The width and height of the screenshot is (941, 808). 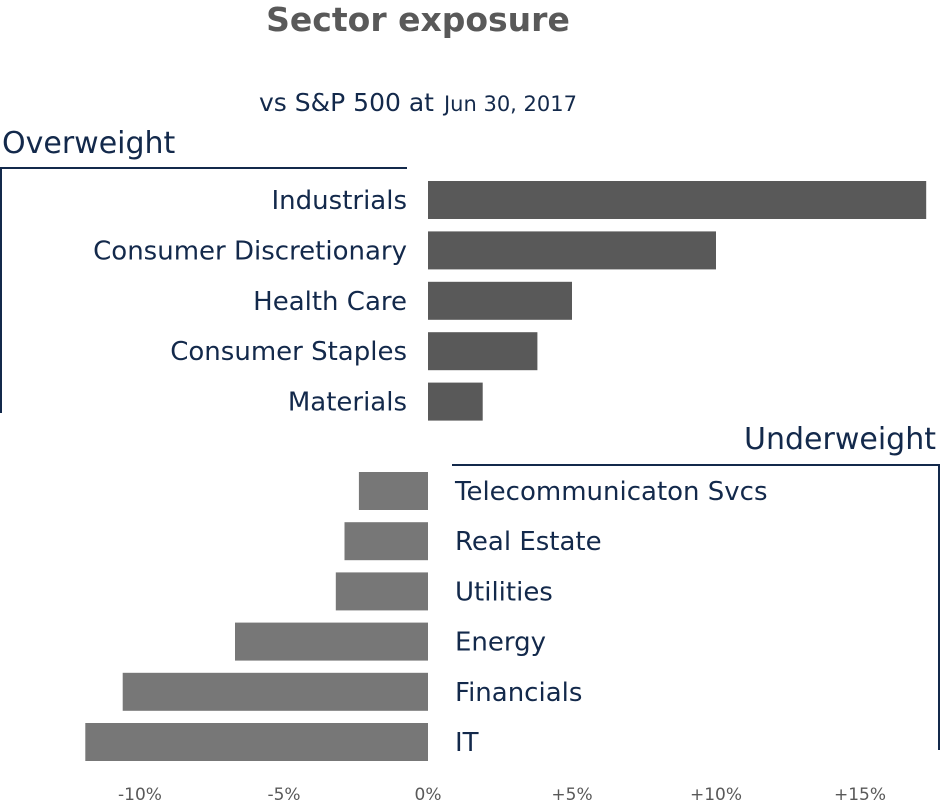 I want to click on category-label-it: IT, so click(x=467, y=743).